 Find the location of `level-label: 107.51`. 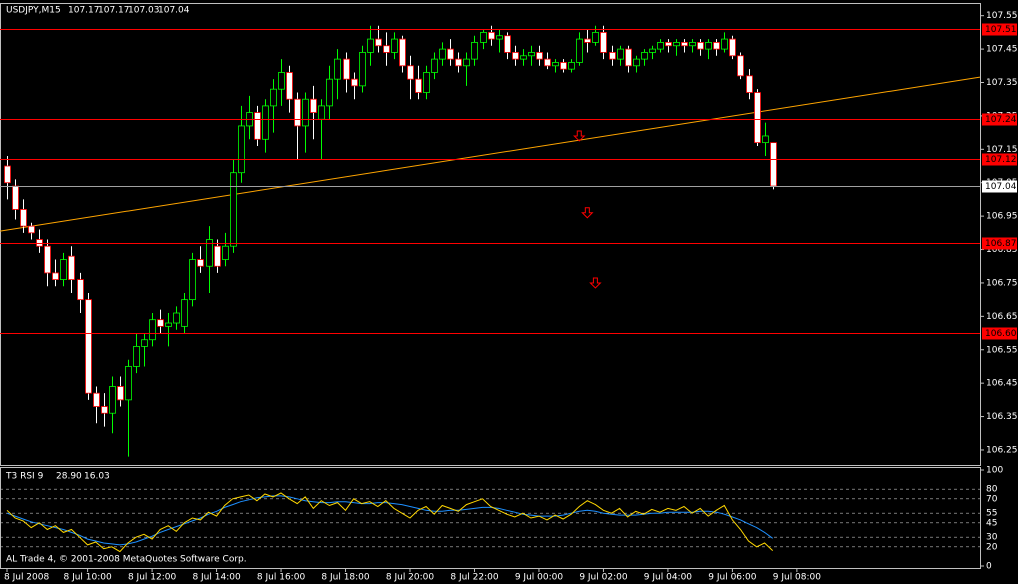

level-label: 107.51 is located at coordinates (1001, 30).